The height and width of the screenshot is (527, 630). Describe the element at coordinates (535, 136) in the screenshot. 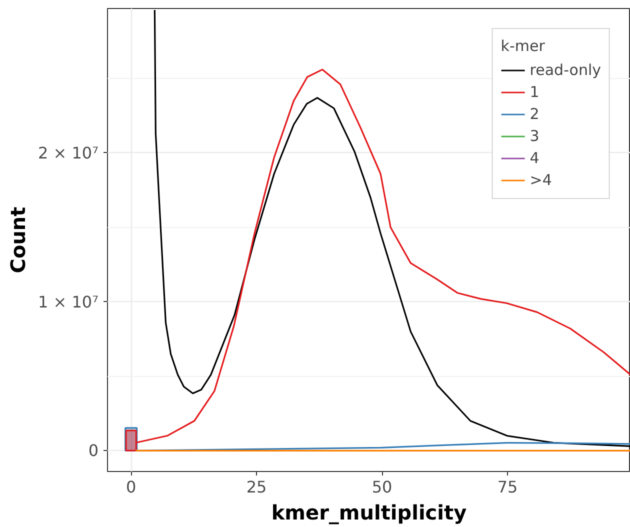

I see `legend-label: 3` at that location.